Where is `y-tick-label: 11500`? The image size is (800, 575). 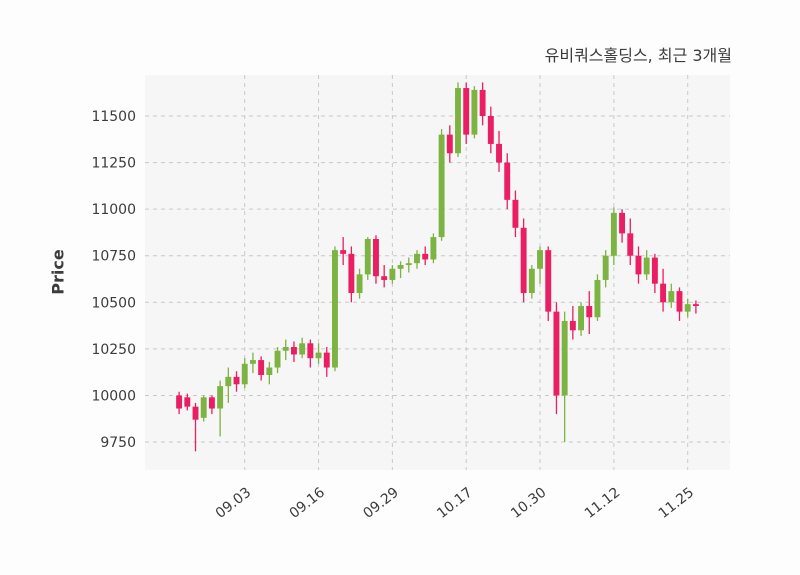 y-tick-label: 11500 is located at coordinates (113, 117).